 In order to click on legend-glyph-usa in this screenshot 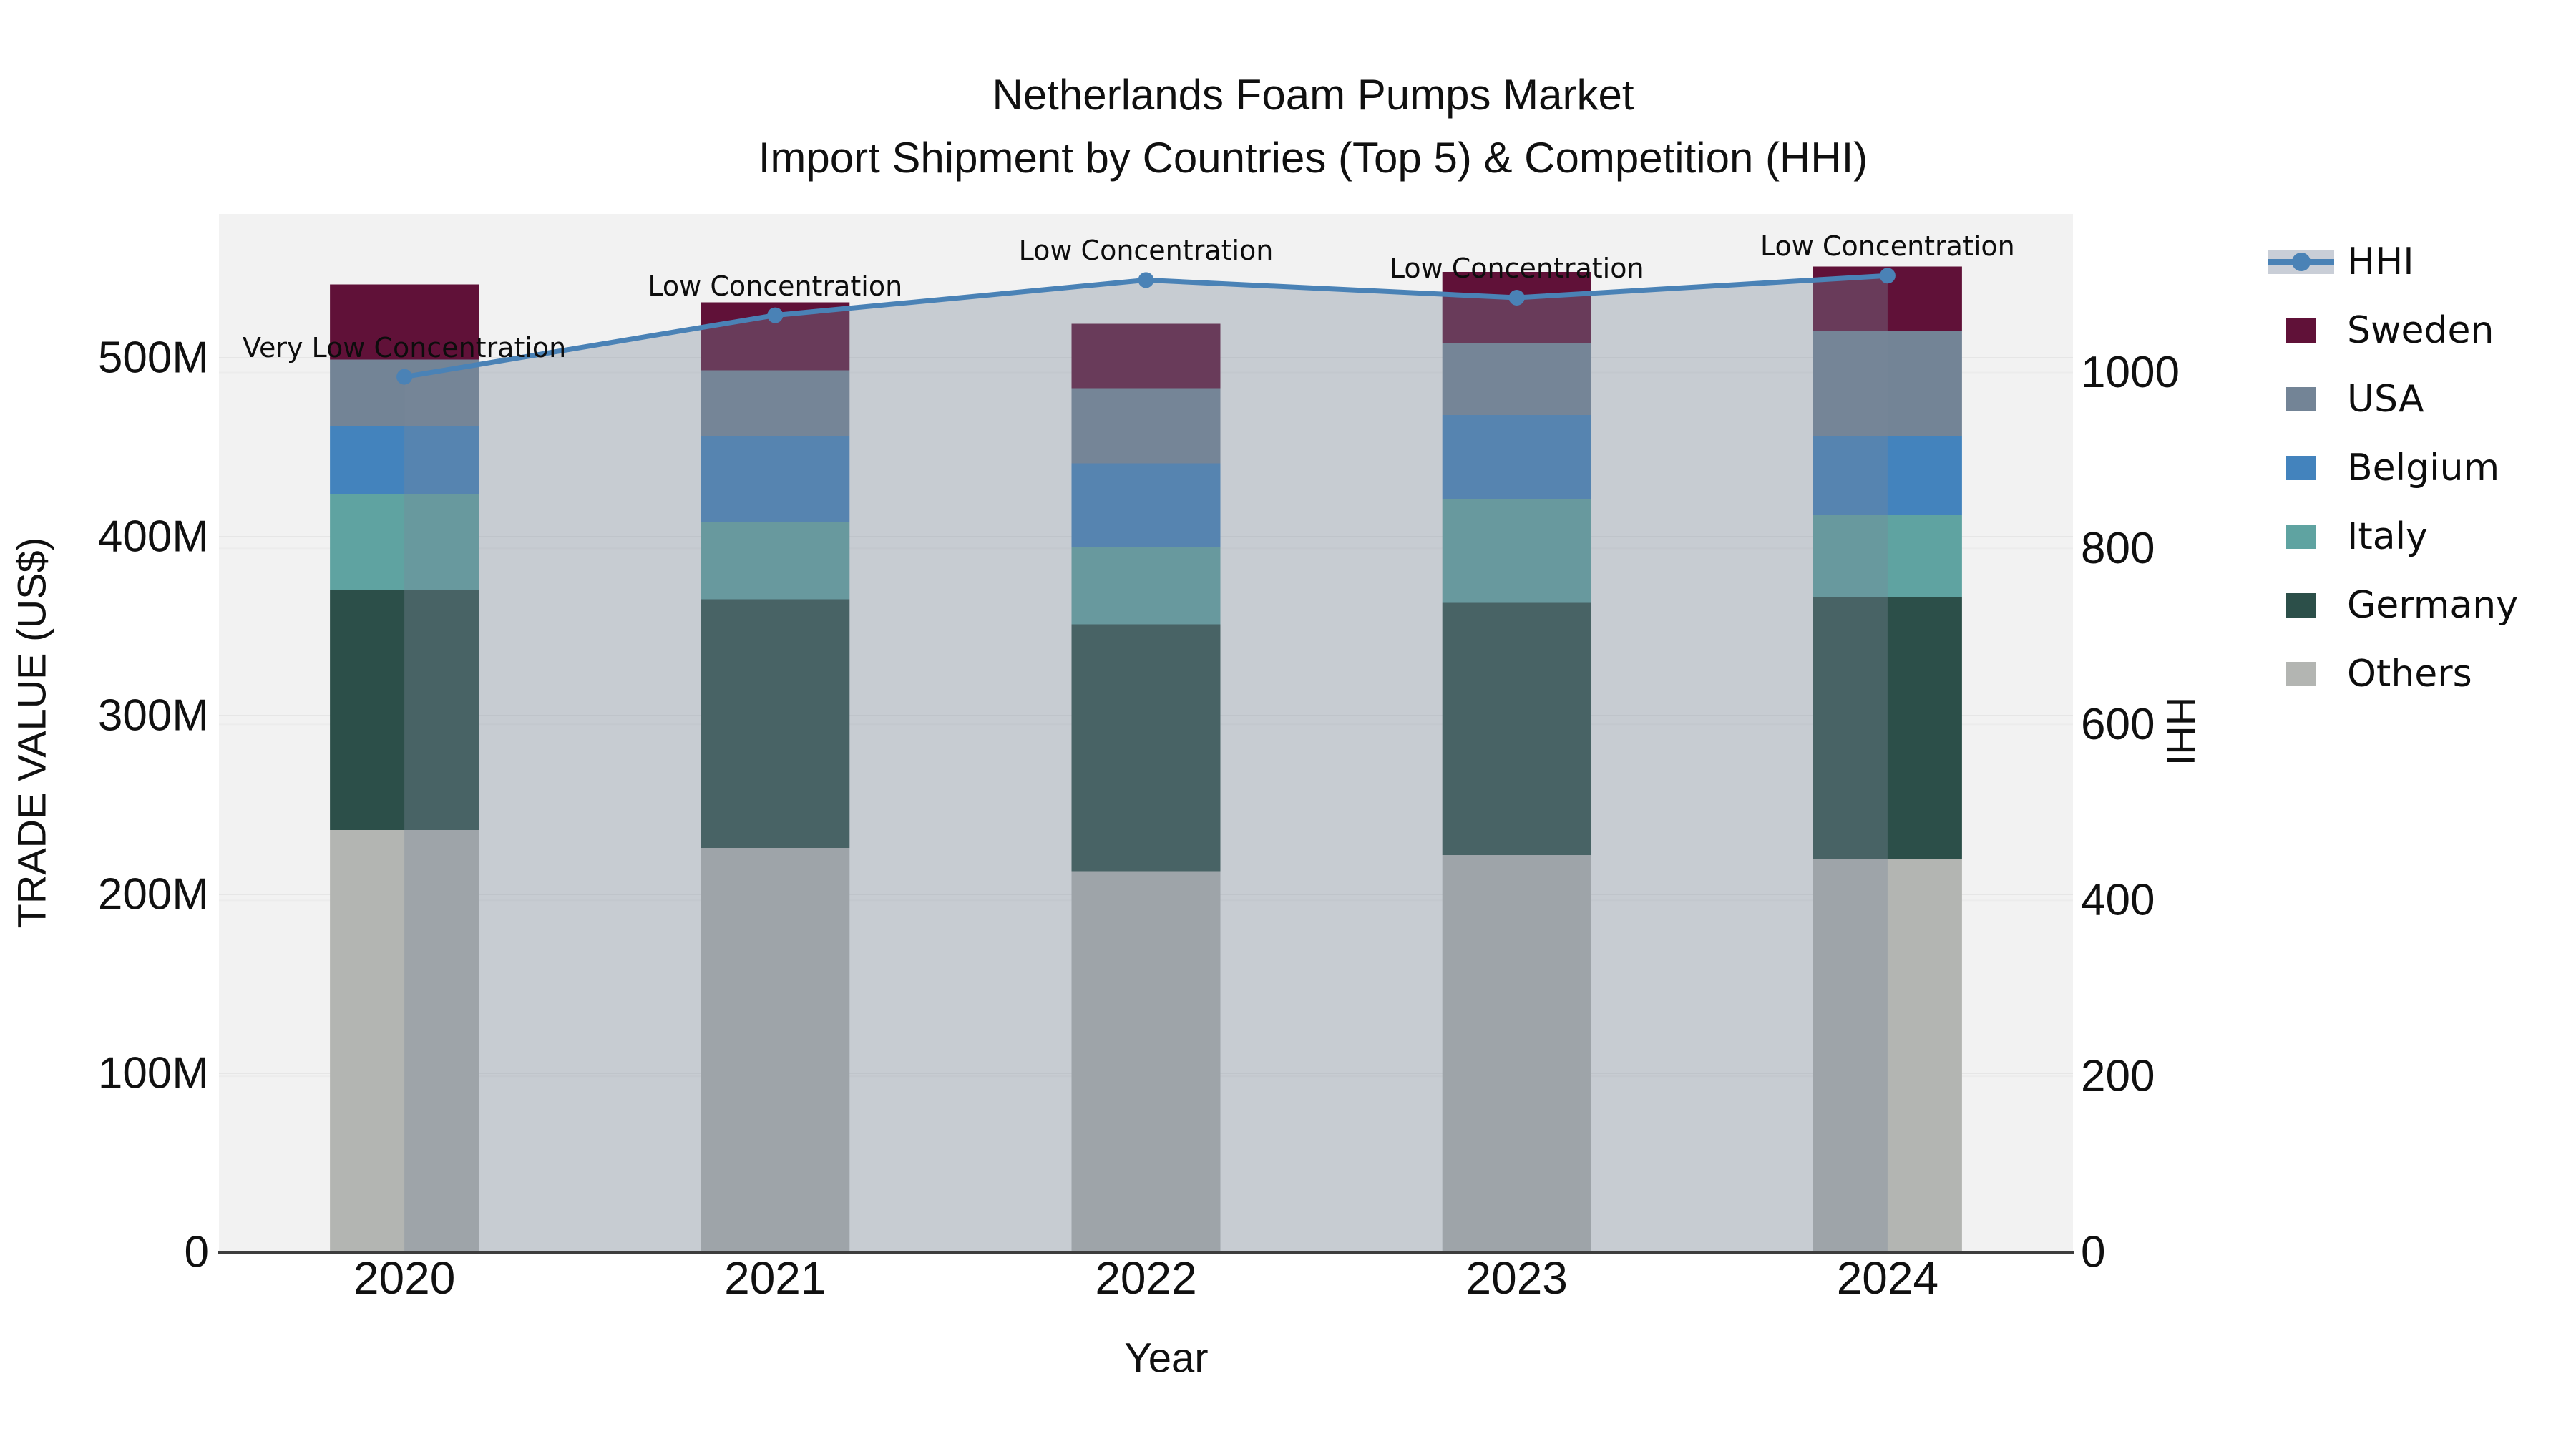, I will do `click(2301, 399)`.